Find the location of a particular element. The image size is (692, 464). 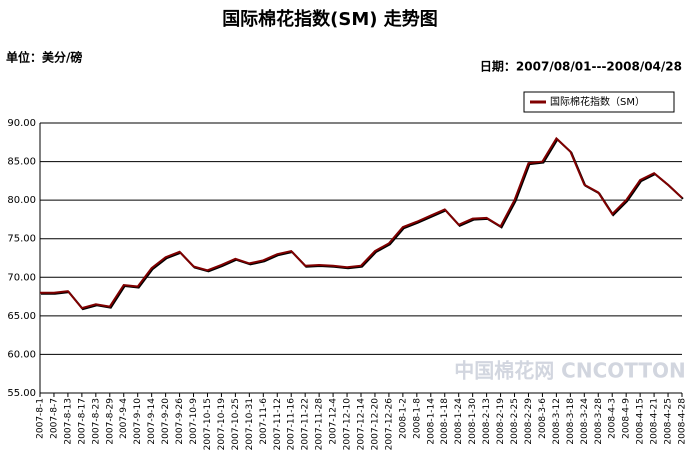

x-tick-label: 2008-1-30 is located at coordinates (473, 421).